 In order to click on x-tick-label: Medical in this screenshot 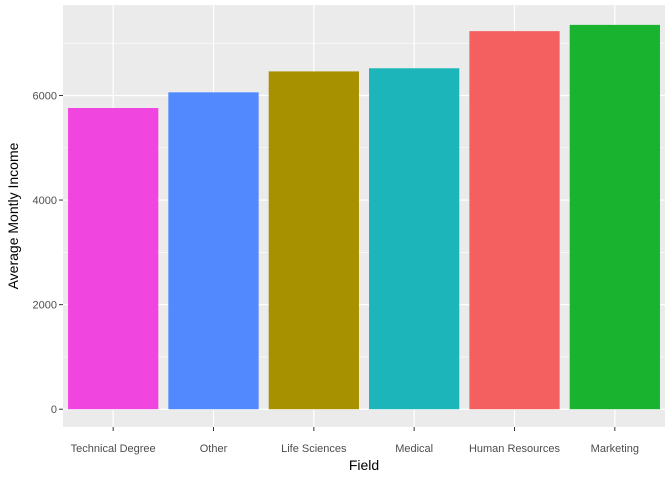, I will do `click(414, 449)`.